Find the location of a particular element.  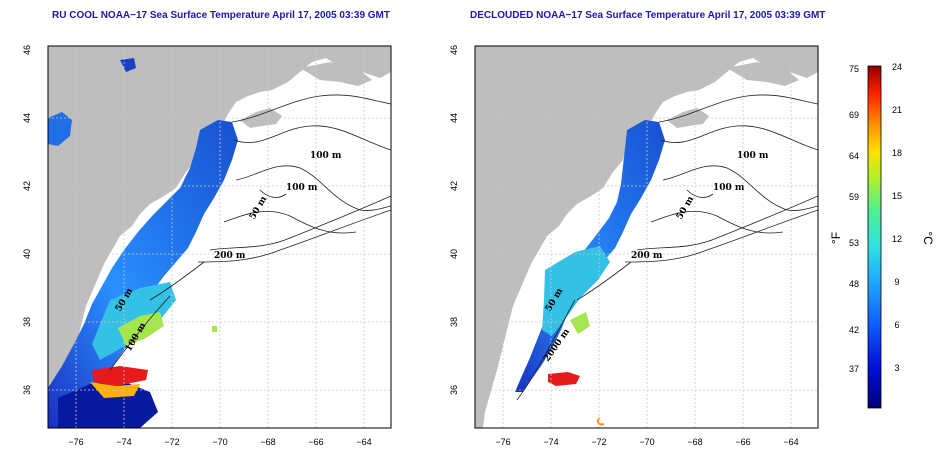

celsius-unit-label: °C is located at coordinates (928, 238).